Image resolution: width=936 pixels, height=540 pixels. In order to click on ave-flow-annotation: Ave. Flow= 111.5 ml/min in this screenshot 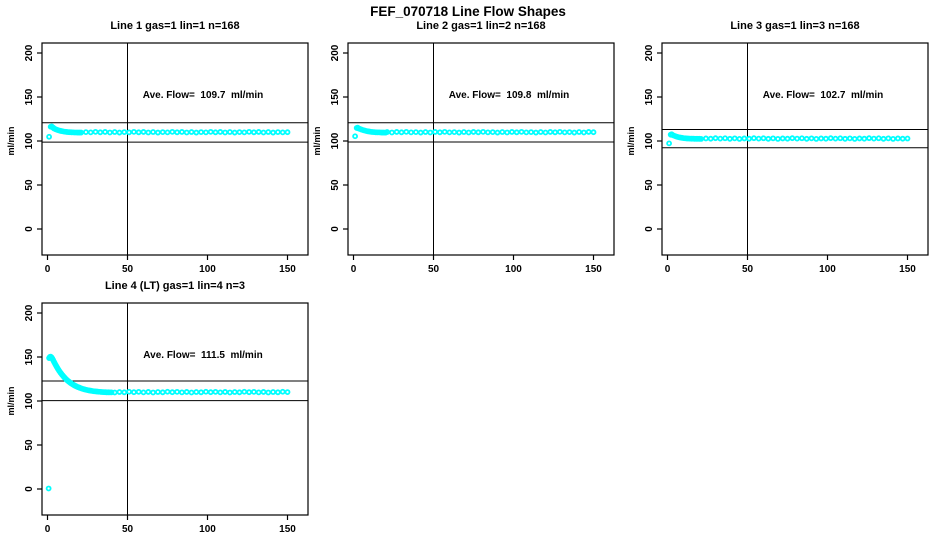, I will do `click(203, 355)`.